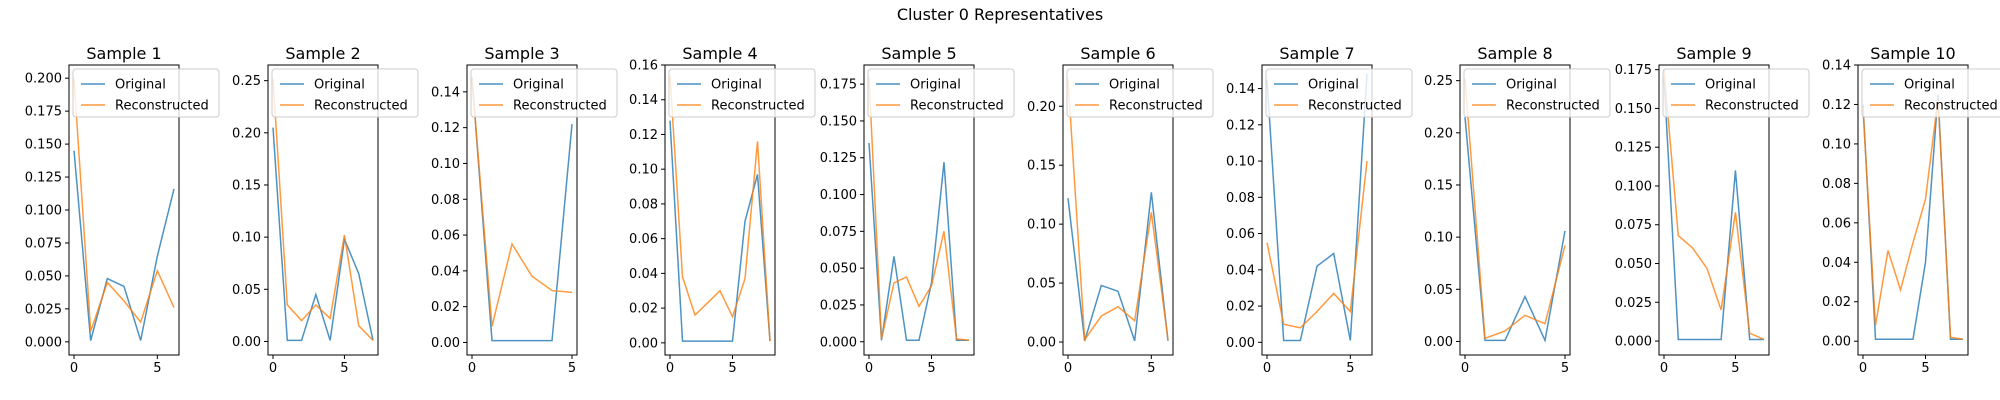 This screenshot has height=400, width=2000. I want to click on y-tick-label: 0.08, so click(643, 204).